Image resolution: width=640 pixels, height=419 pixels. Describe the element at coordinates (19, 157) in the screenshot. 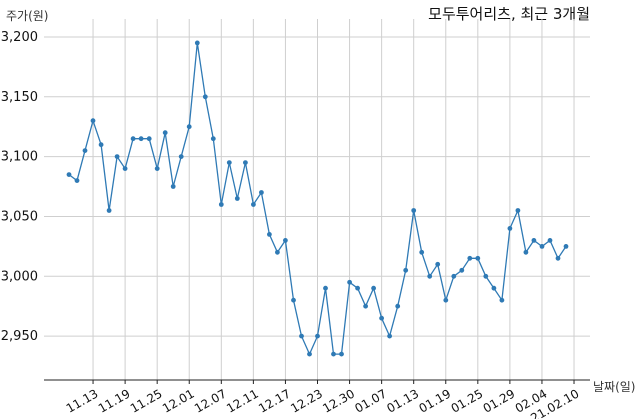

I see `y-tick-label: 3,100` at that location.